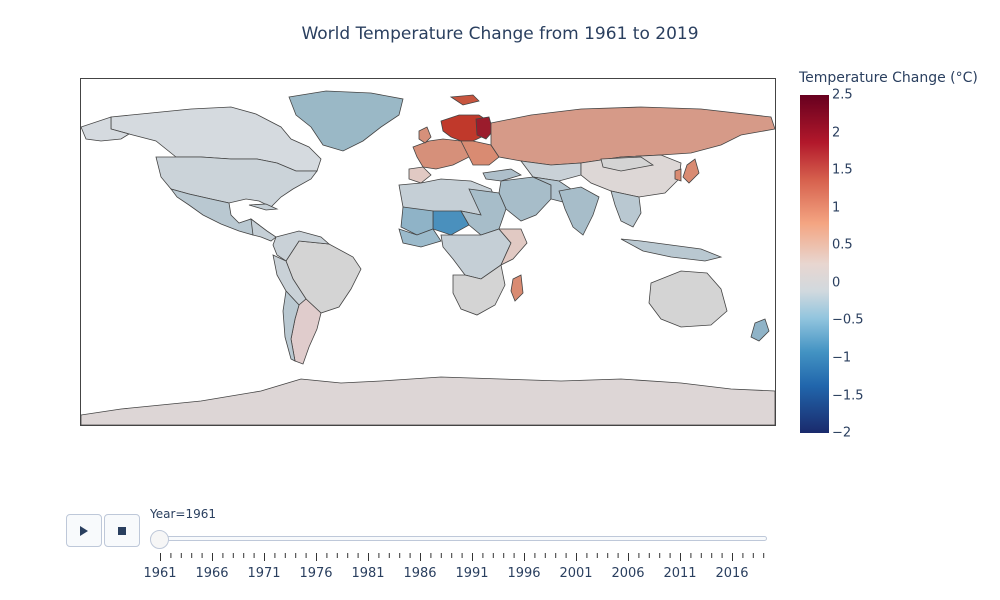  What do you see at coordinates (291, 326) in the screenshot?
I see `chile` at bounding box center [291, 326].